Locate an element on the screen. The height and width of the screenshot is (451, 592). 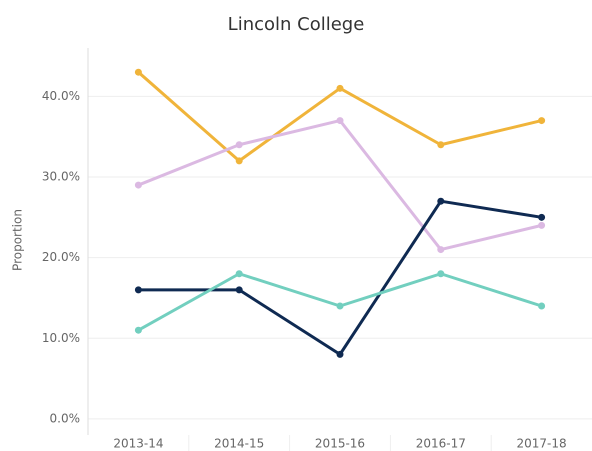
line is located at coordinates (340, 302).